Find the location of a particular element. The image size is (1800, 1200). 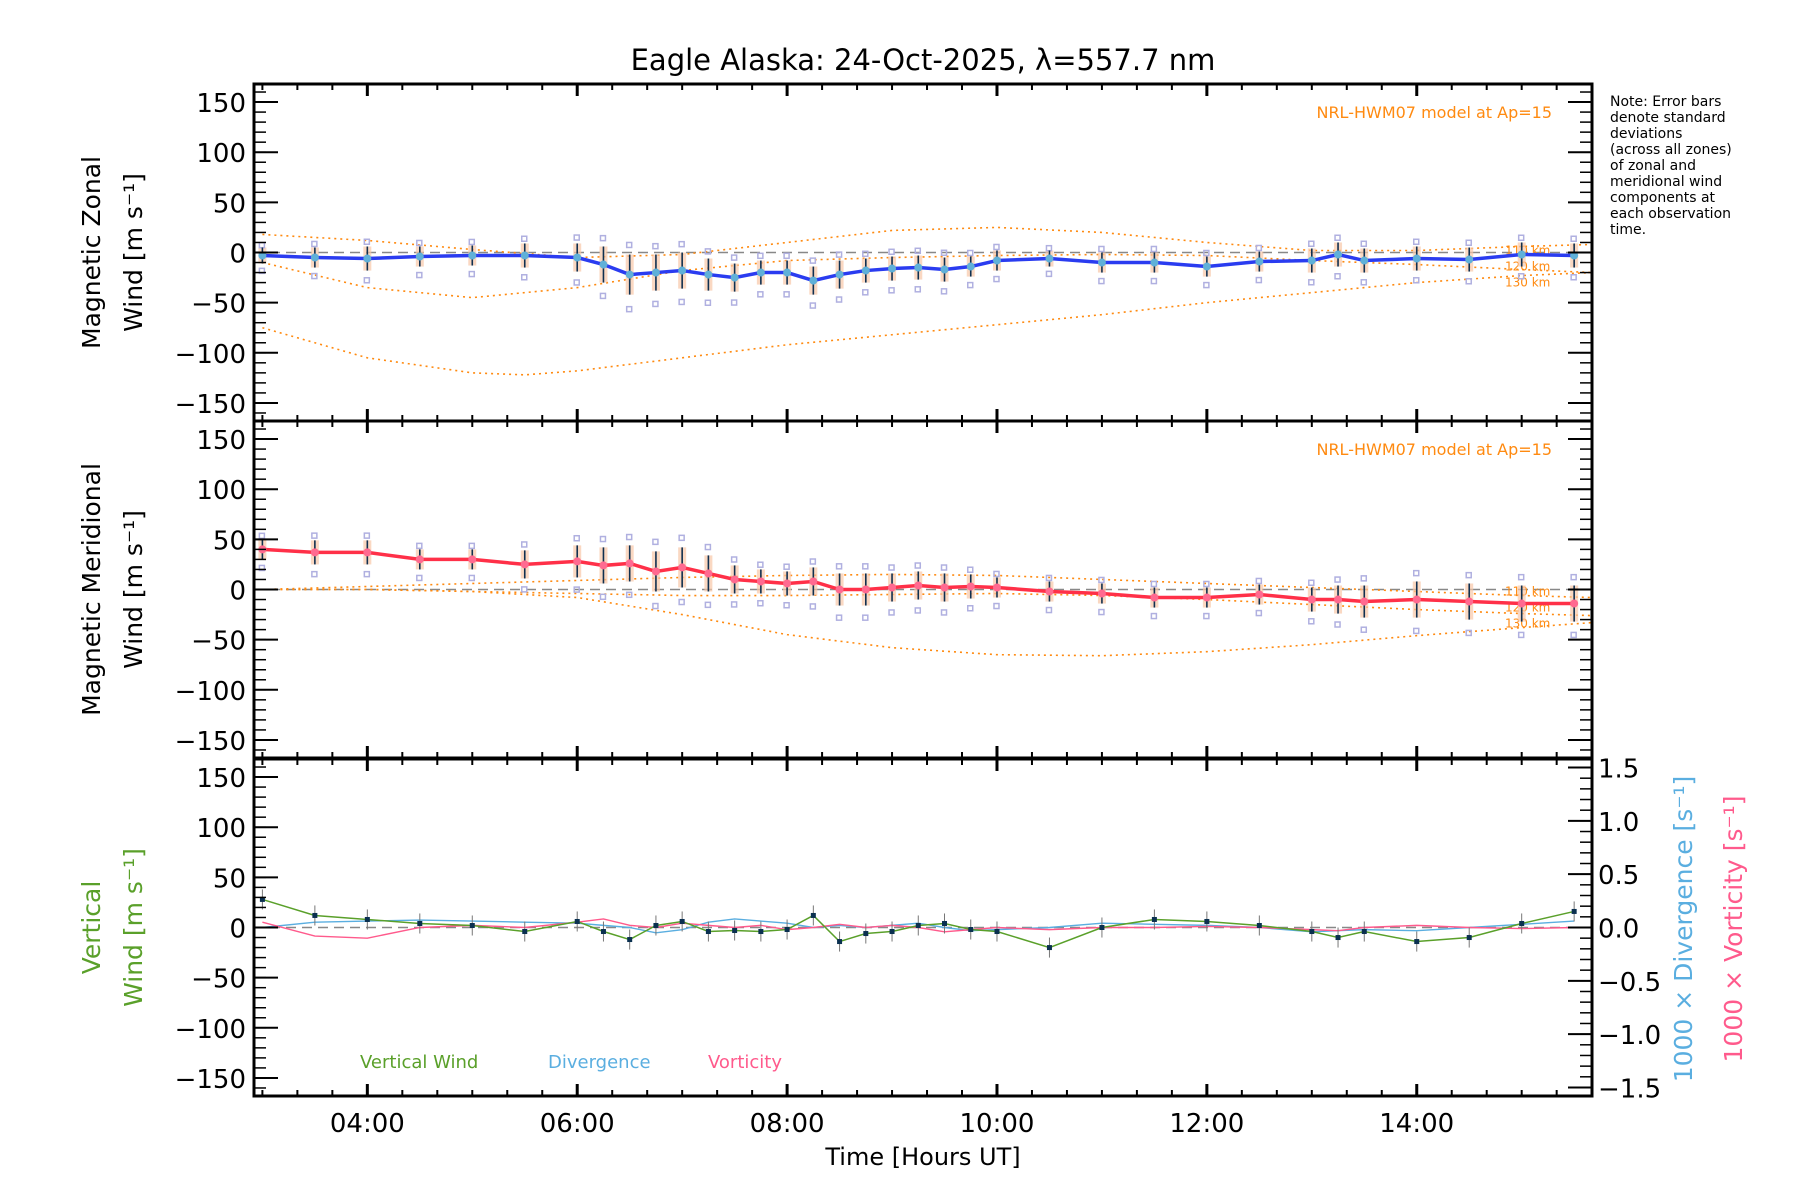

y2-tick-label: −1.0 is located at coordinates (1629, 1036).